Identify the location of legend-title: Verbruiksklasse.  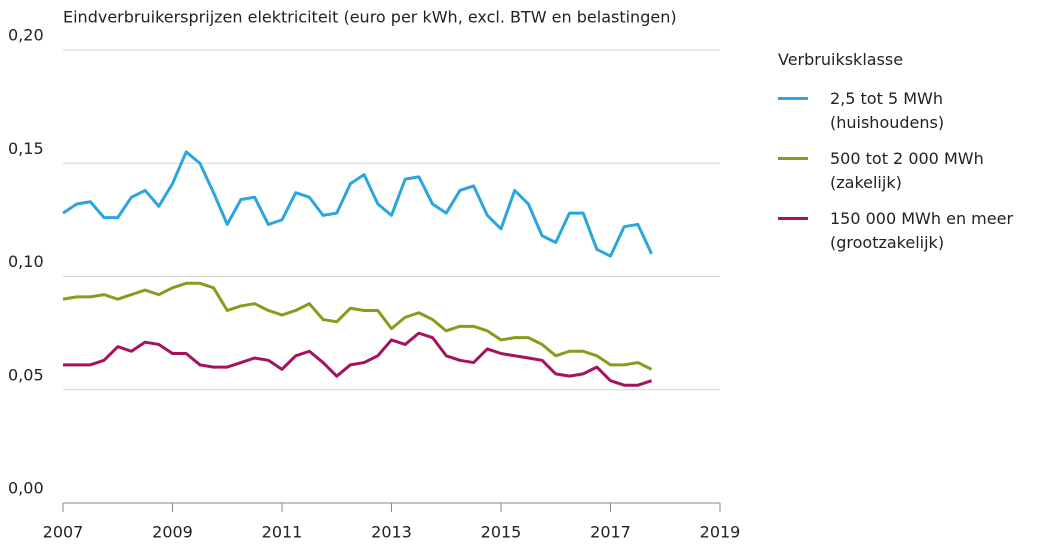
(841, 59).